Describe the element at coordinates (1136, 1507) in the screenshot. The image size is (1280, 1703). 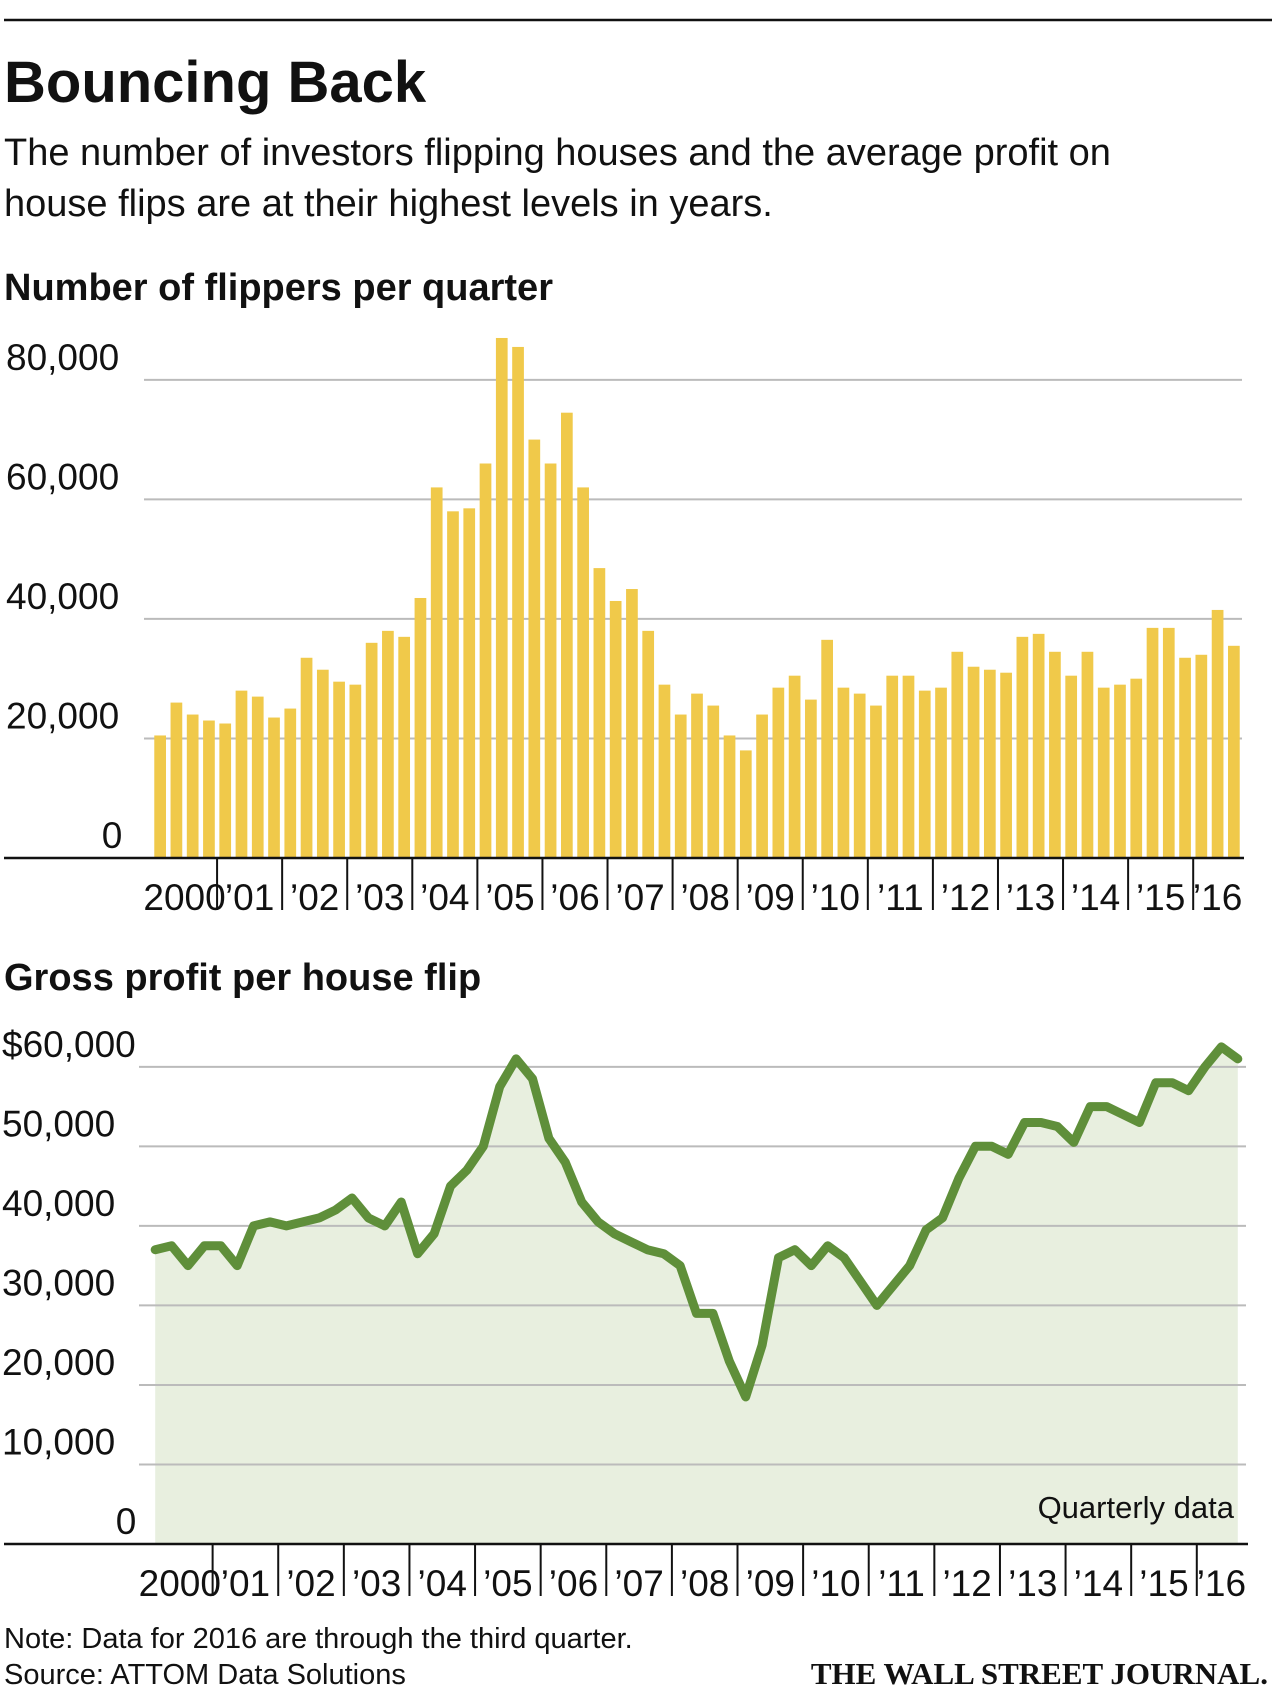
I see `annotation: Quarterly data` at that location.